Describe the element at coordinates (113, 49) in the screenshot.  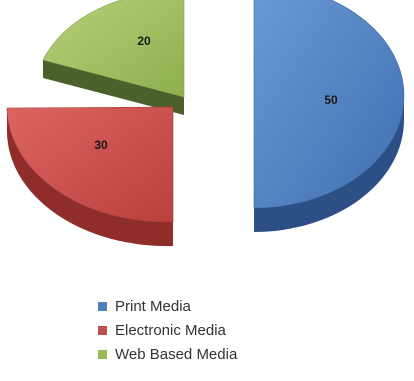
I see `slice-web-based-media` at that location.